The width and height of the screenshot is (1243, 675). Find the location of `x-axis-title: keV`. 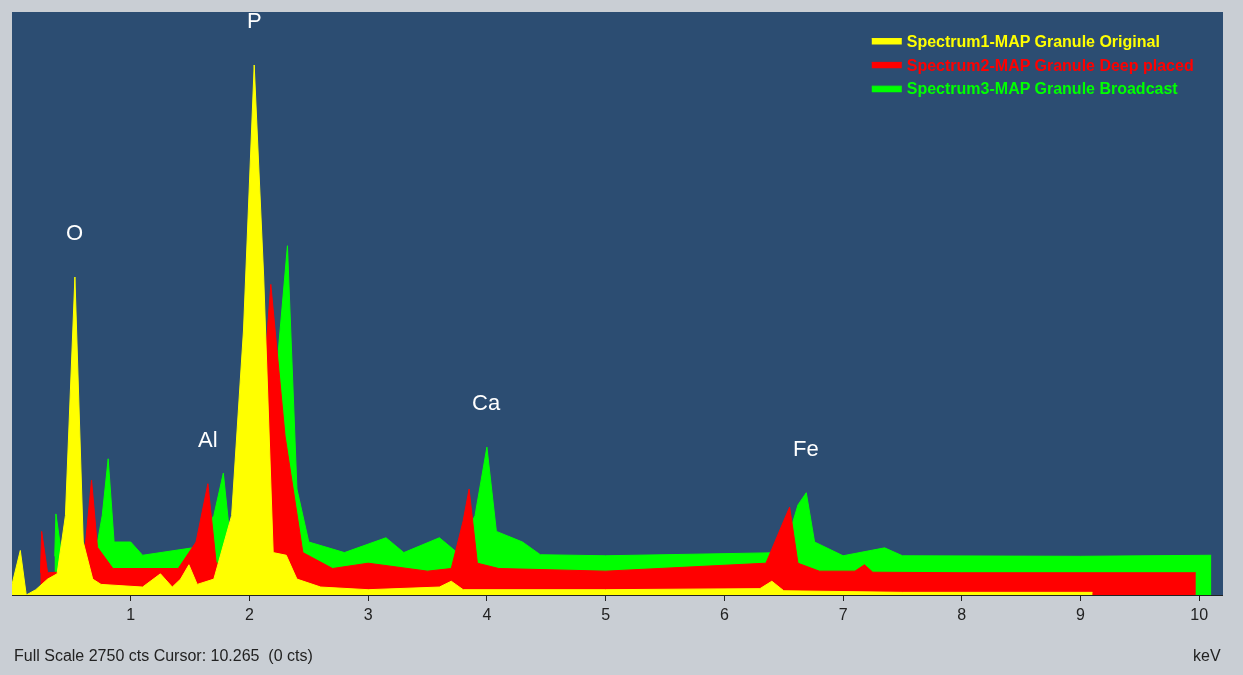

x-axis-title: keV is located at coordinates (1207, 655).